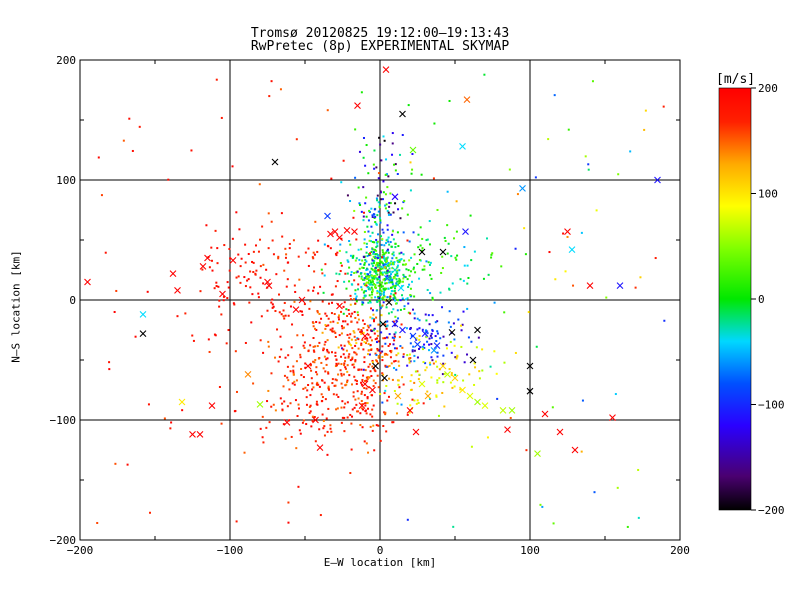 The height and width of the screenshot is (600, 800). What do you see at coordinates (380, 550) in the screenshot?
I see `x-tick-label: 0` at bounding box center [380, 550].